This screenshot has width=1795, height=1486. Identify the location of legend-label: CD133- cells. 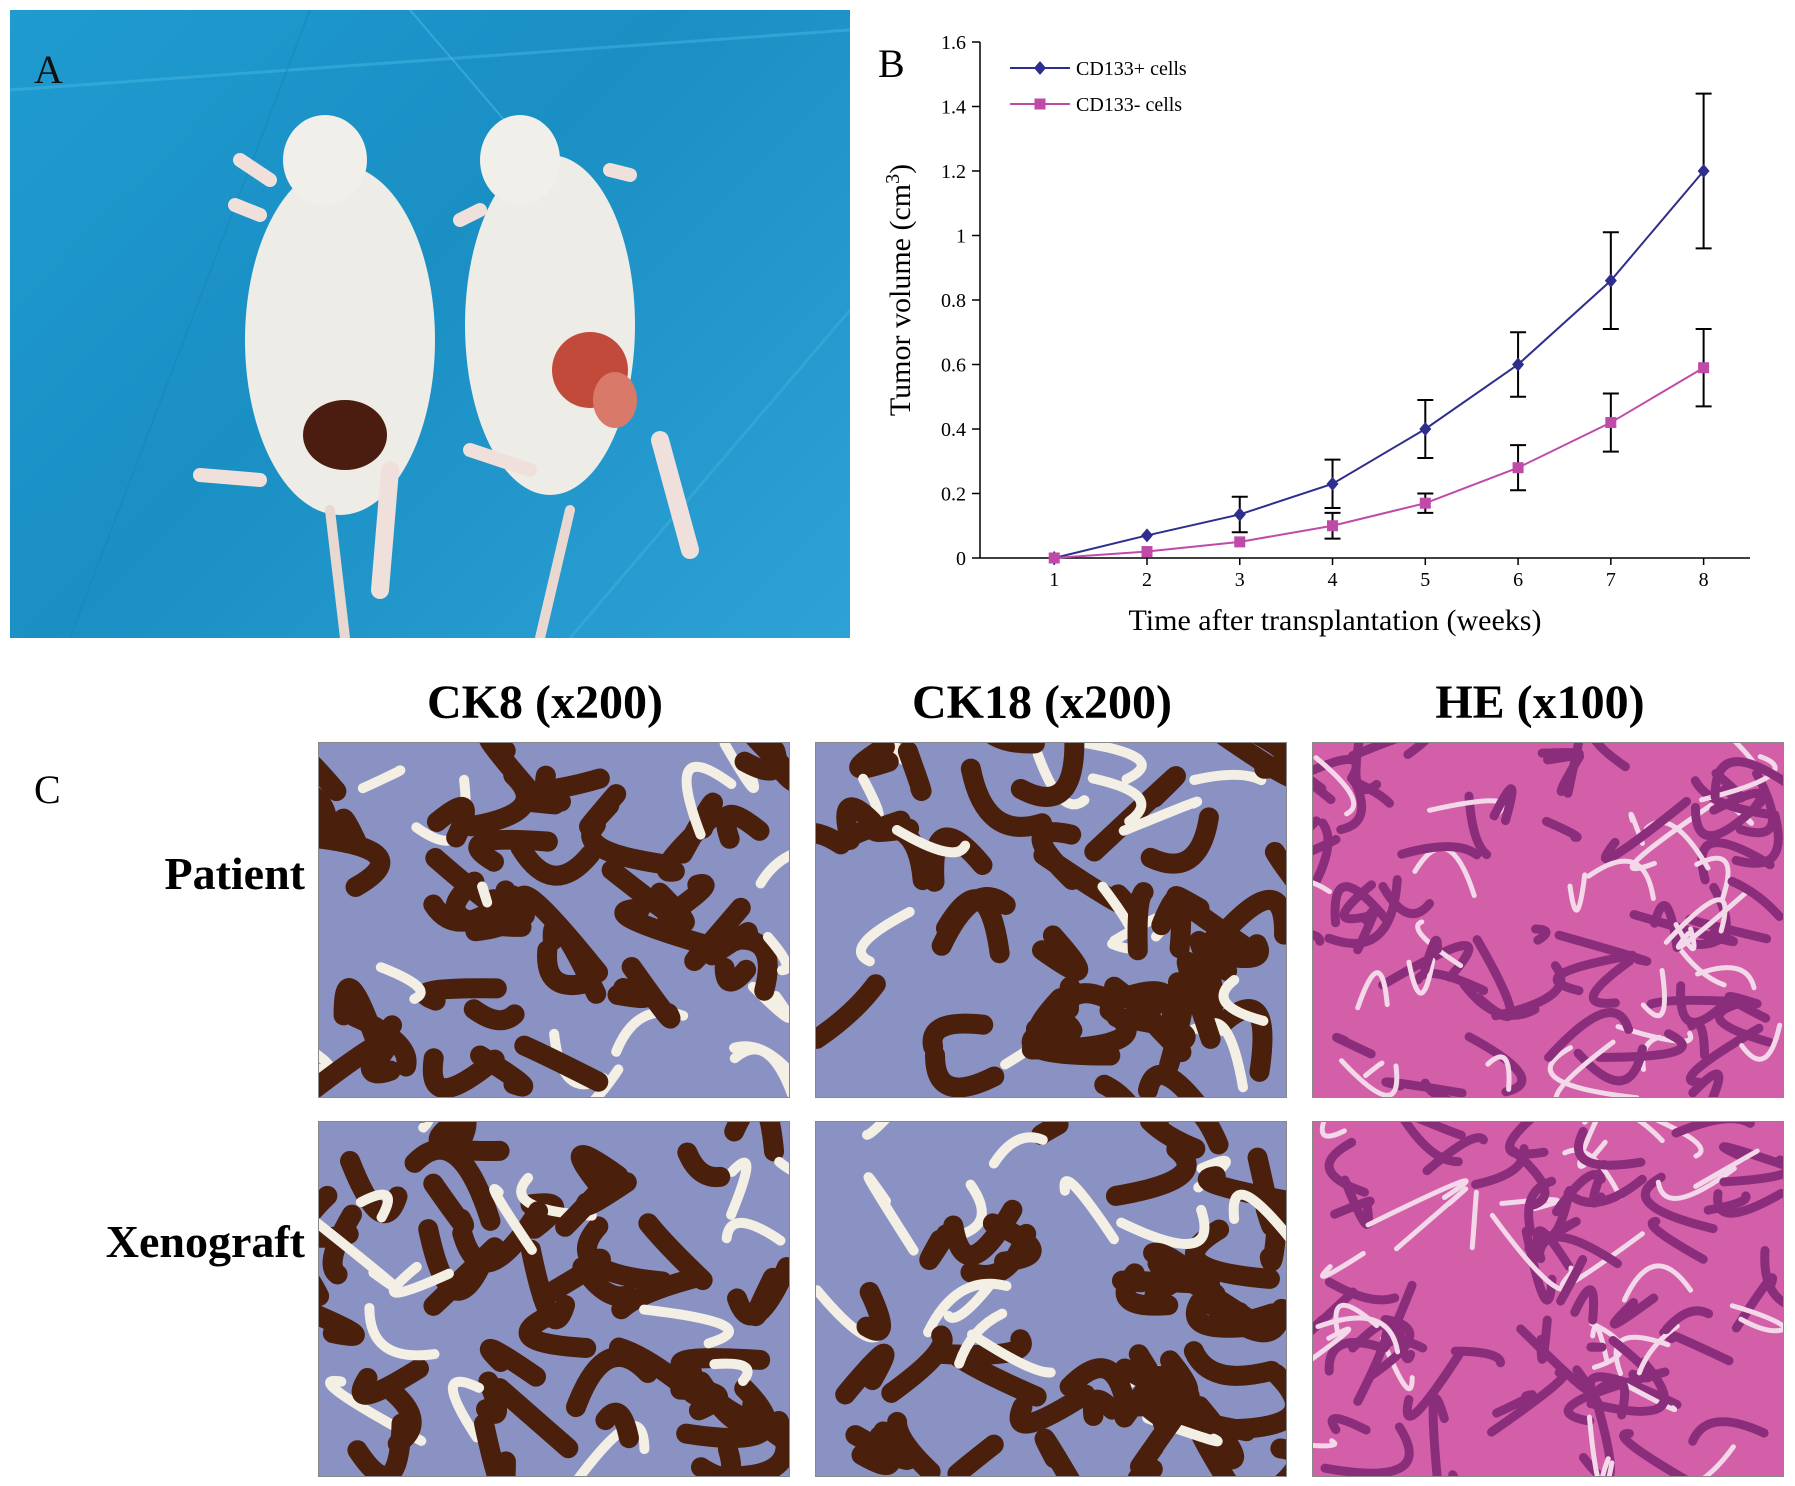
(1129, 105).